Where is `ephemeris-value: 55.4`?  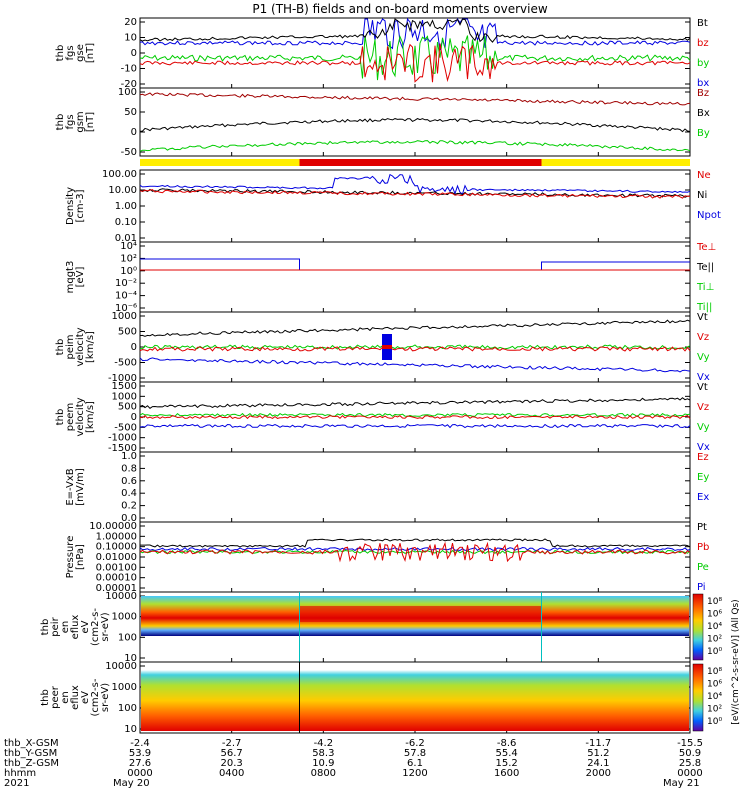
ephemeris-value: 55.4 is located at coordinates (507, 753).